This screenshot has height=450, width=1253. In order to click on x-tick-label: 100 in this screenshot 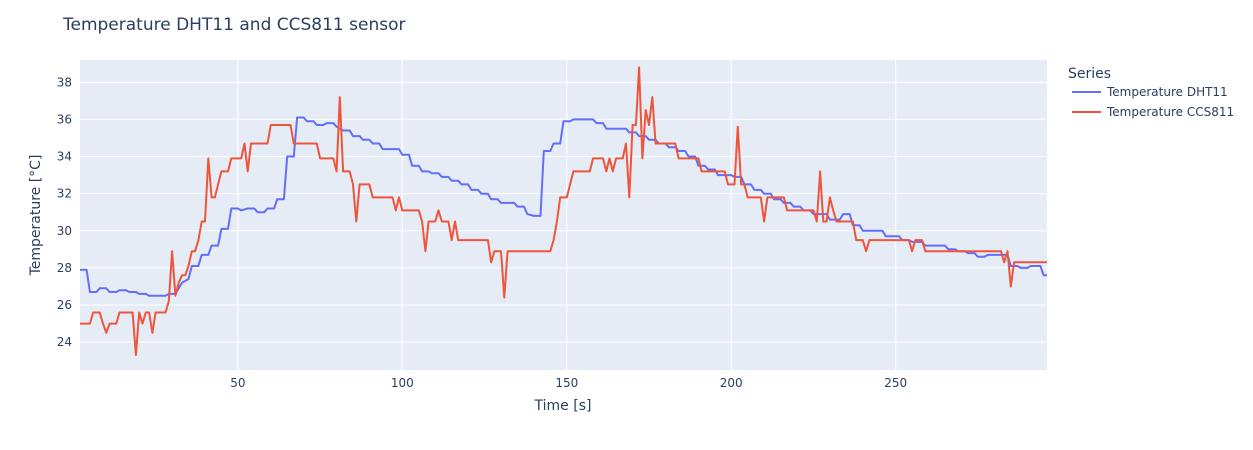, I will do `click(402, 383)`.